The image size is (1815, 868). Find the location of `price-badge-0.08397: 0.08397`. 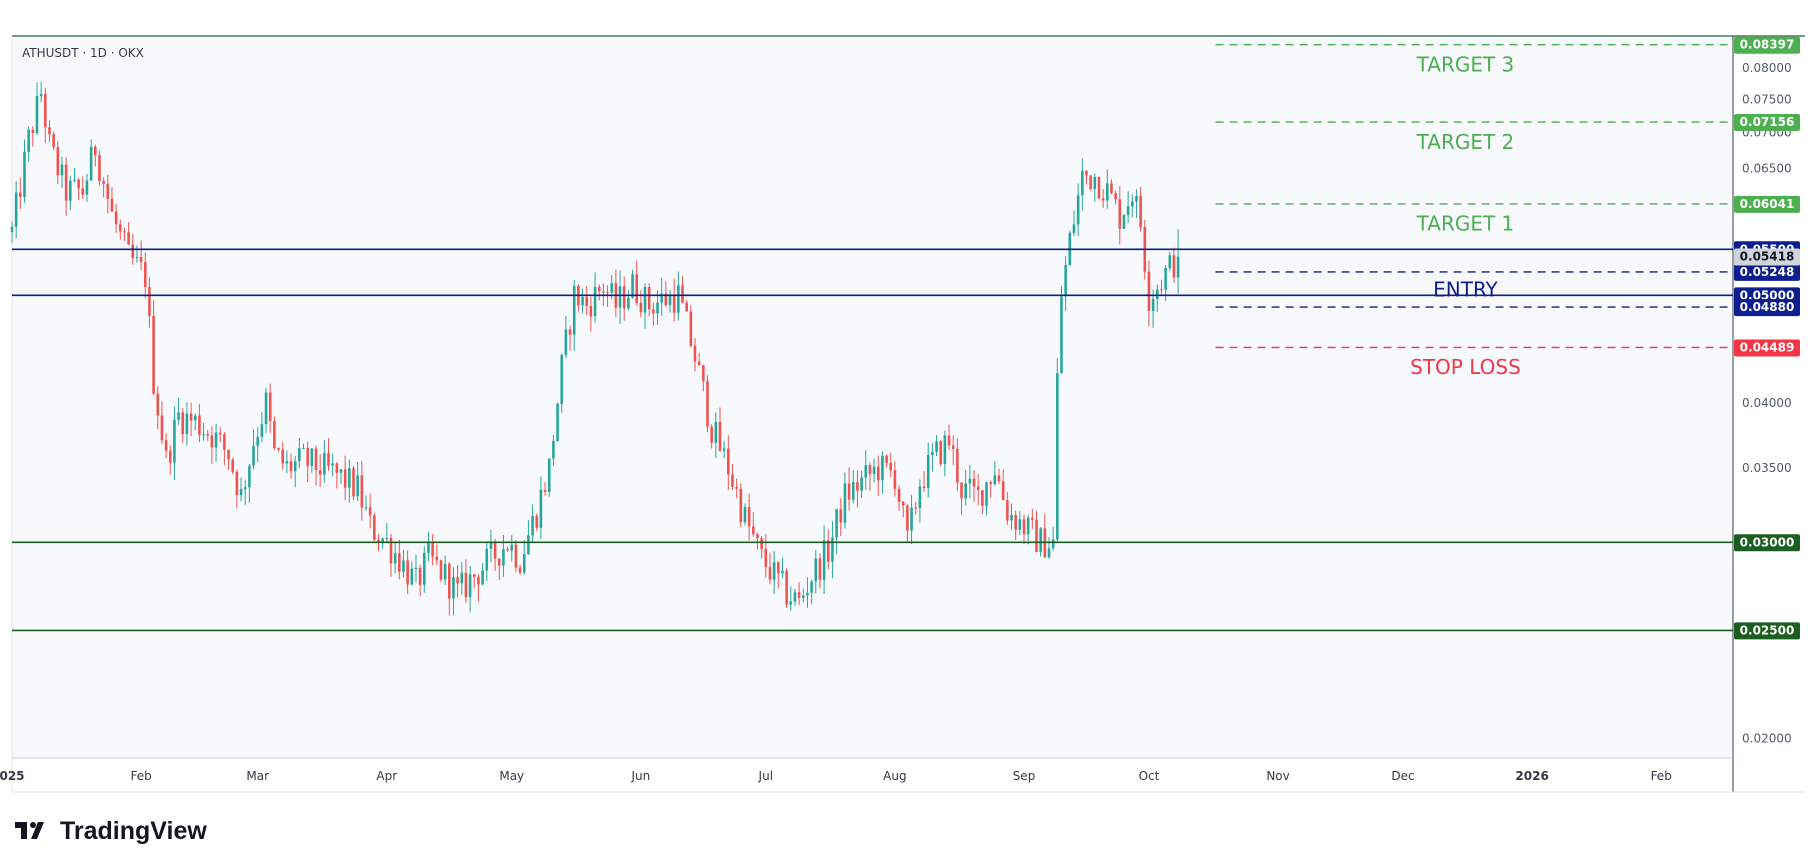

price-badge-0.08397: 0.08397 is located at coordinates (1767, 45).